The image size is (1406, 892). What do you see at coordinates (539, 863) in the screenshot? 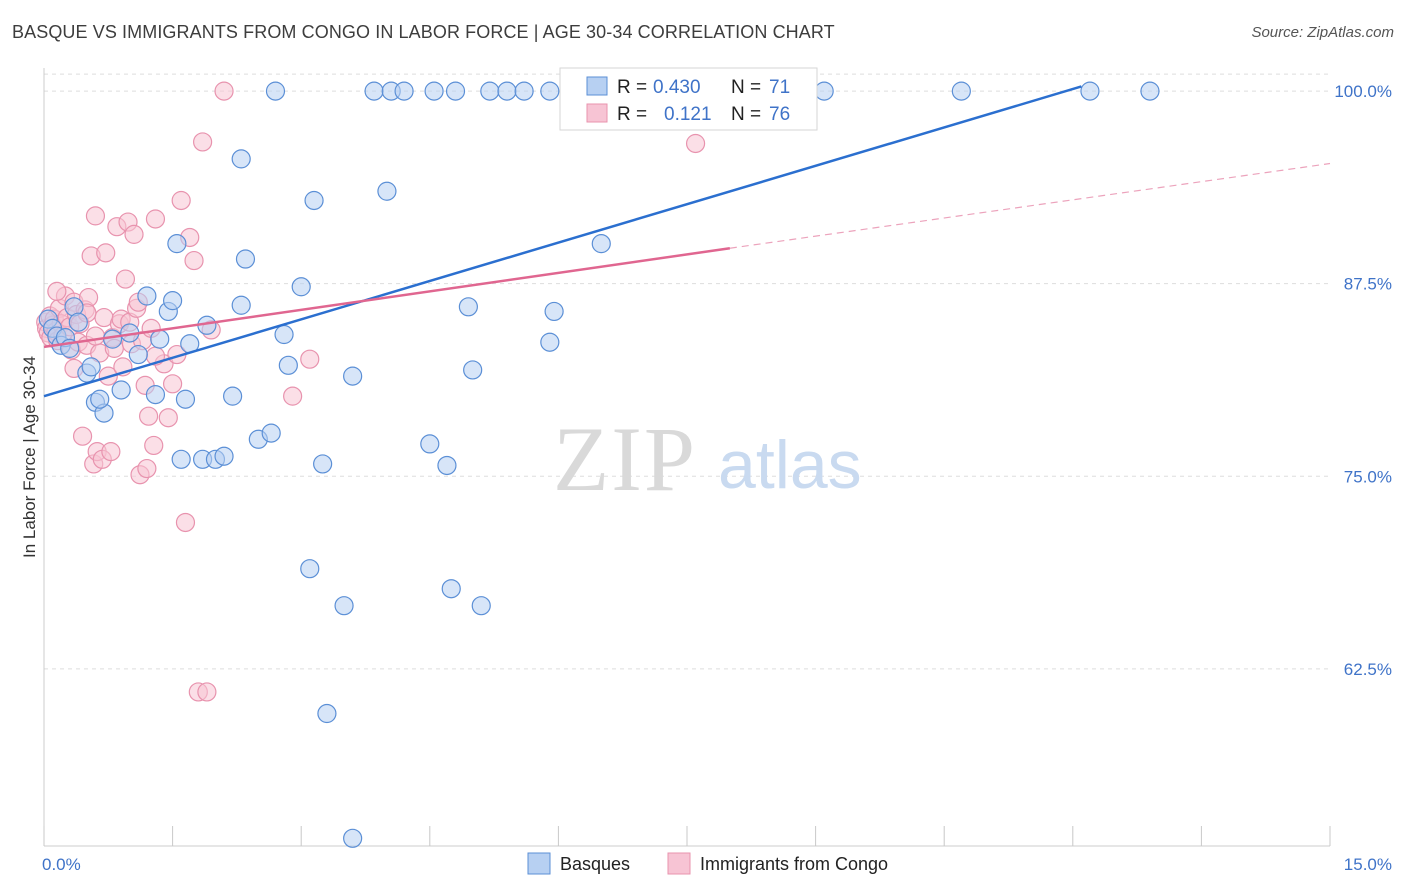
I see `bottom-legend-swatch-basques` at bounding box center [539, 863].